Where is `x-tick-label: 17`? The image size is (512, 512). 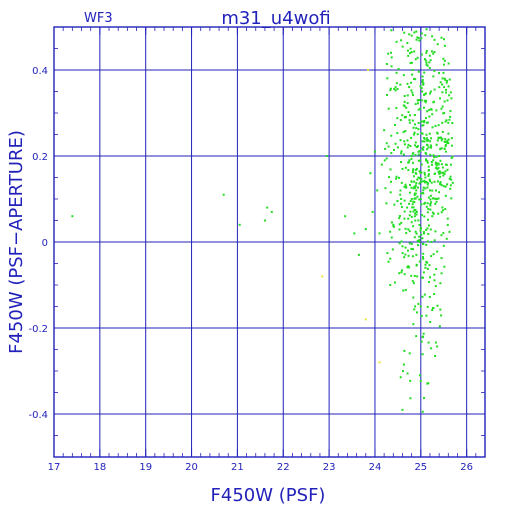
x-tick-label: 17 is located at coordinates (54, 467).